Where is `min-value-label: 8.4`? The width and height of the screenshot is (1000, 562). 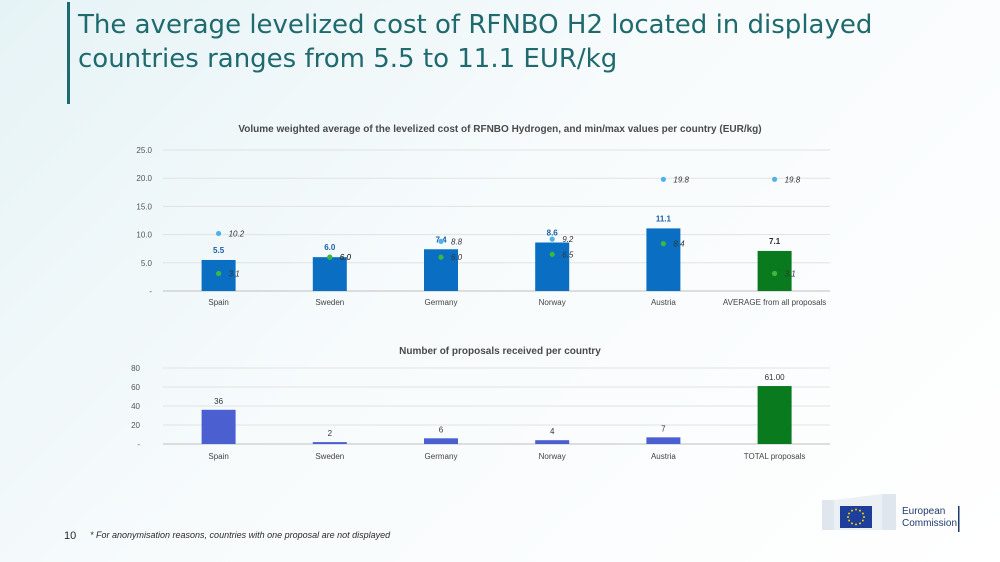
min-value-label: 8.4 is located at coordinates (679, 244).